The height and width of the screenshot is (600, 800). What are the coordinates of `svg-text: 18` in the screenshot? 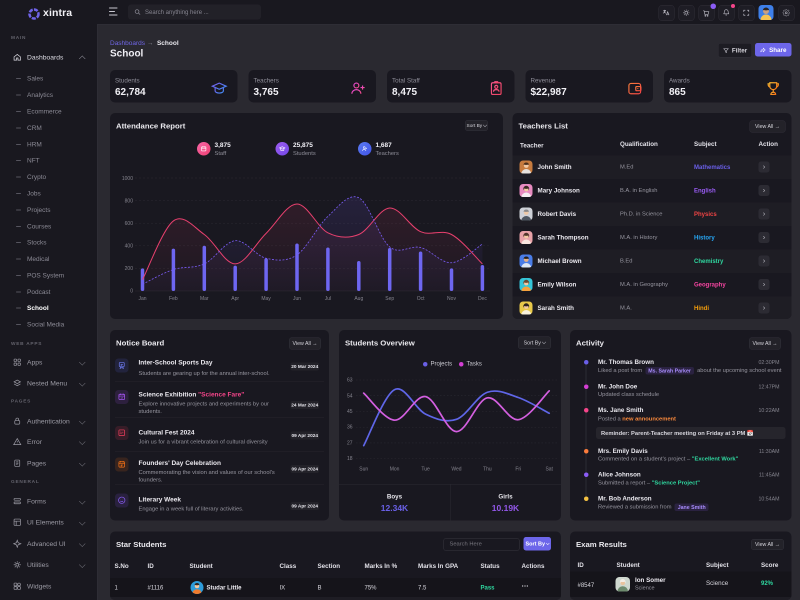 It's located at (350, 459).